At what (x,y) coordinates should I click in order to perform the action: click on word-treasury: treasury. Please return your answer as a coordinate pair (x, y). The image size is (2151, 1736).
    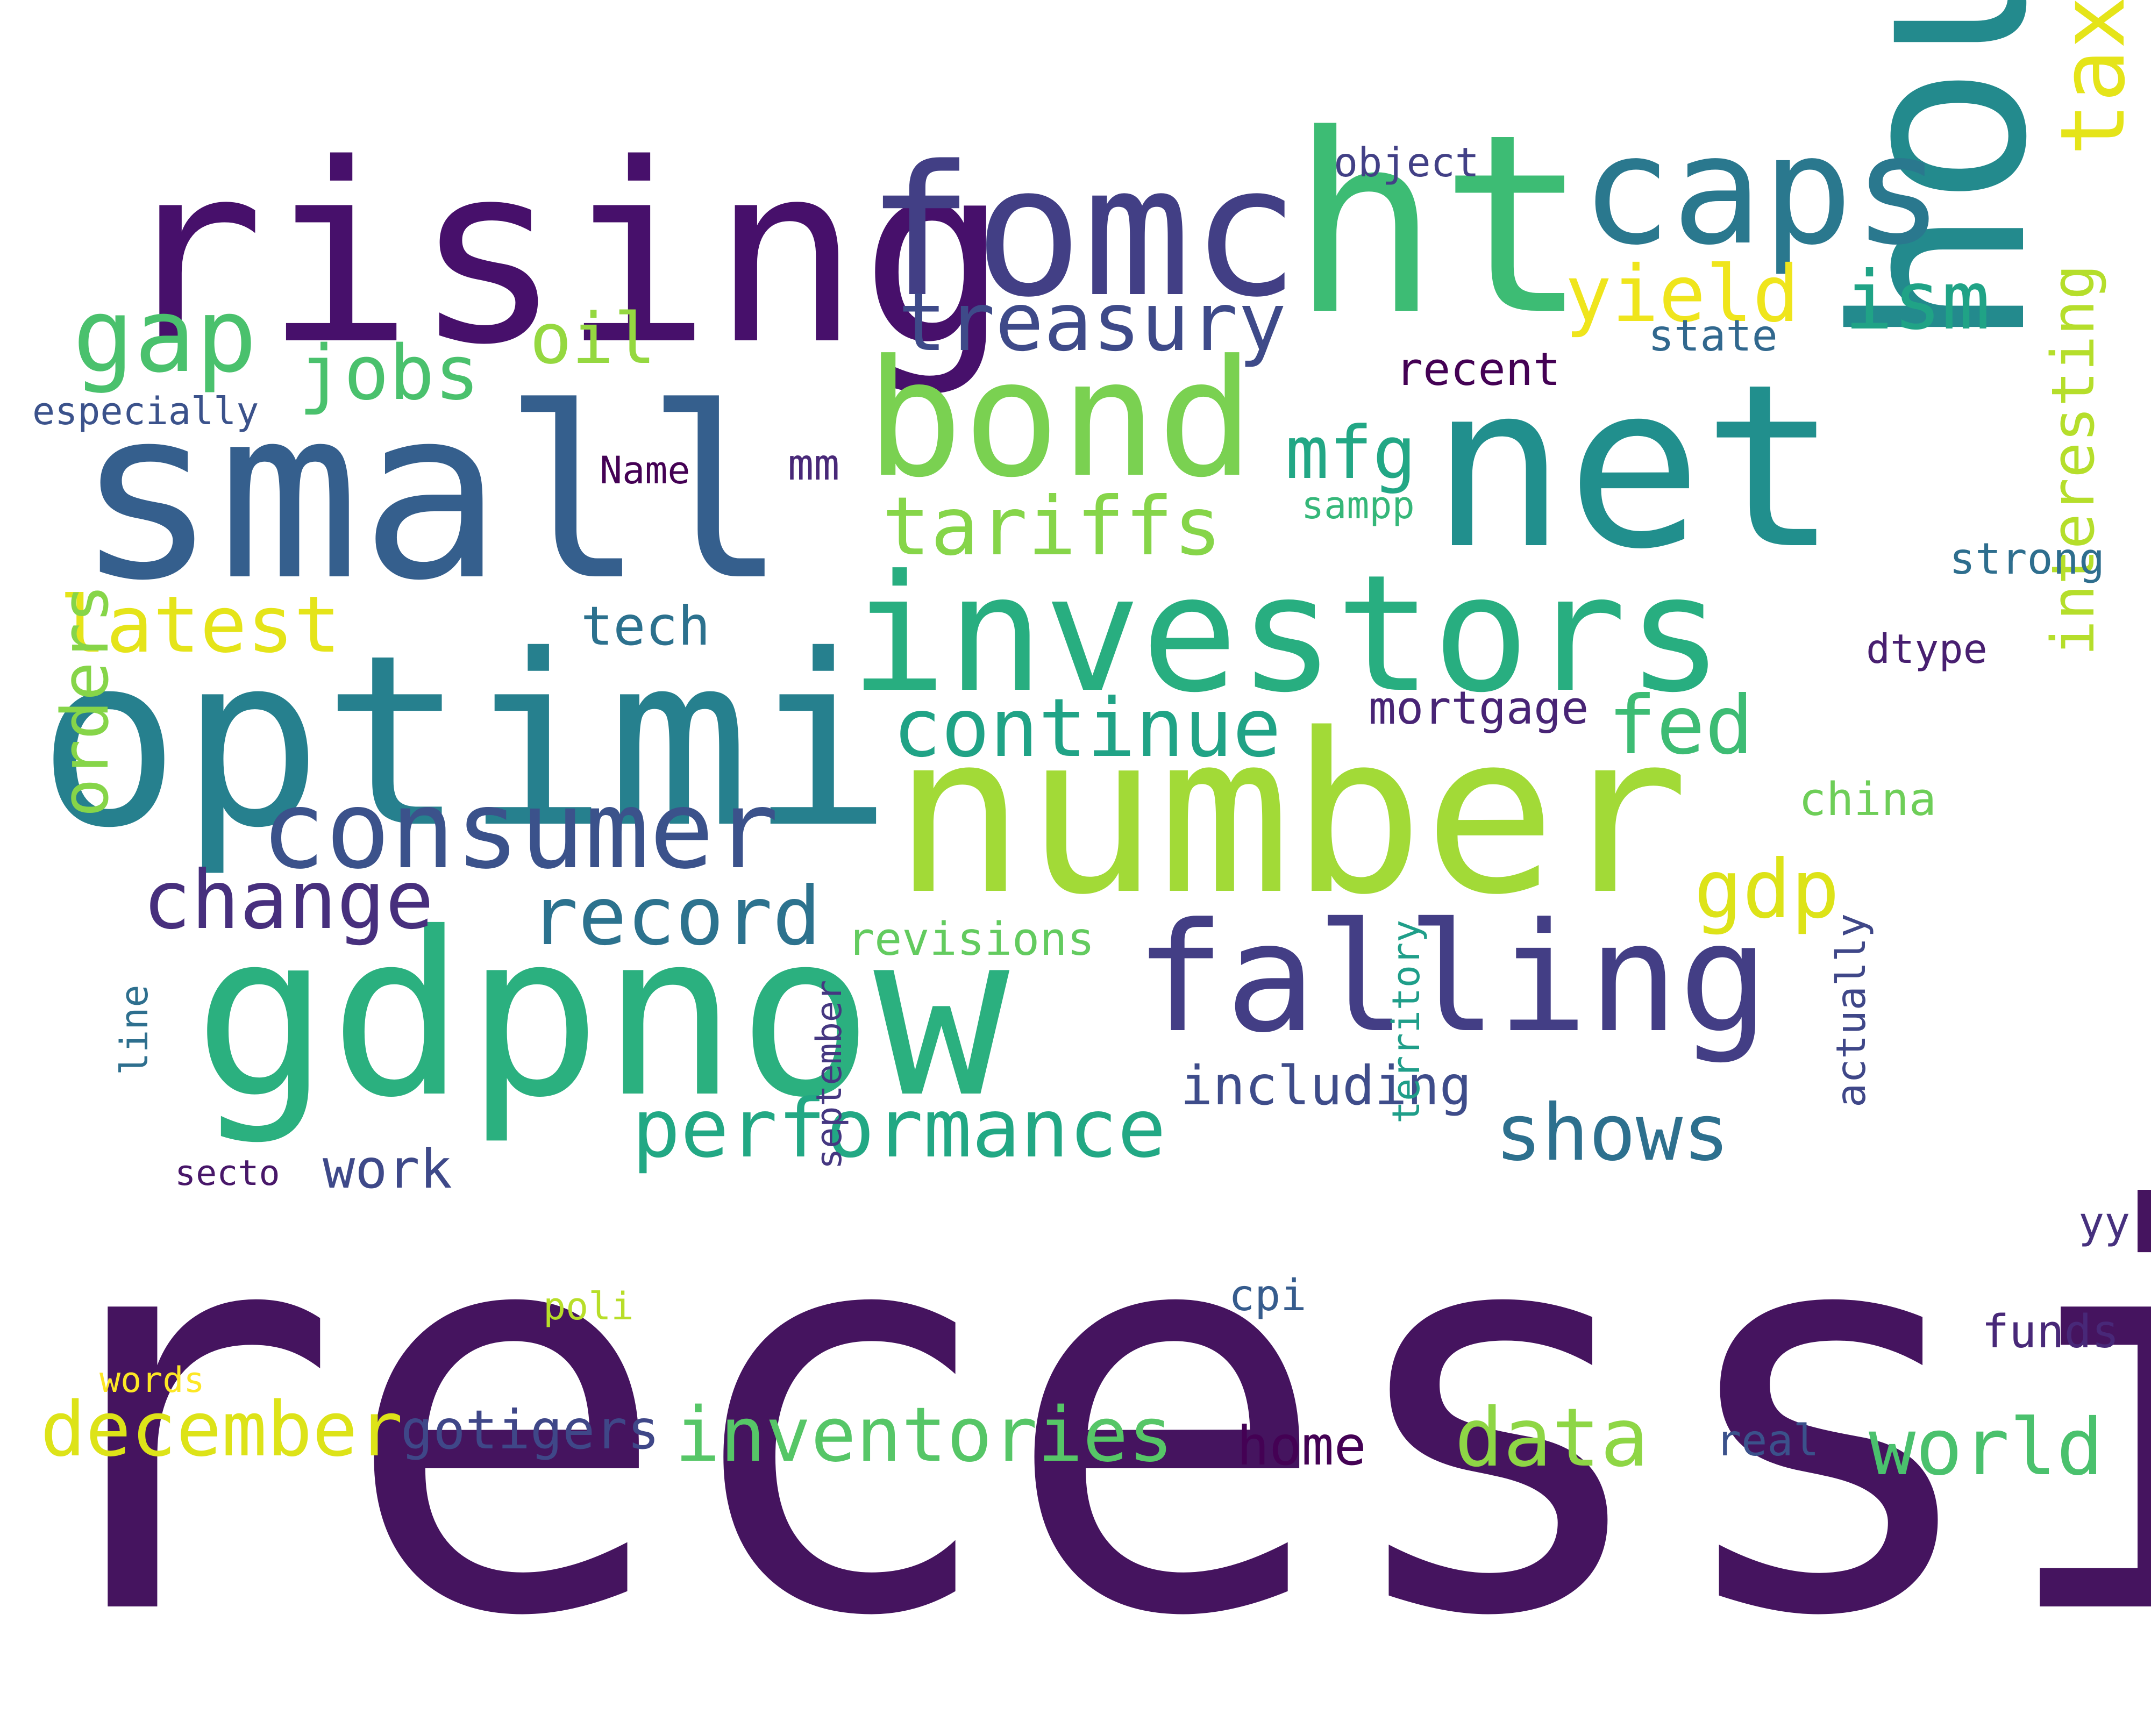
    Looking at the image, I should click on (1092, 322).